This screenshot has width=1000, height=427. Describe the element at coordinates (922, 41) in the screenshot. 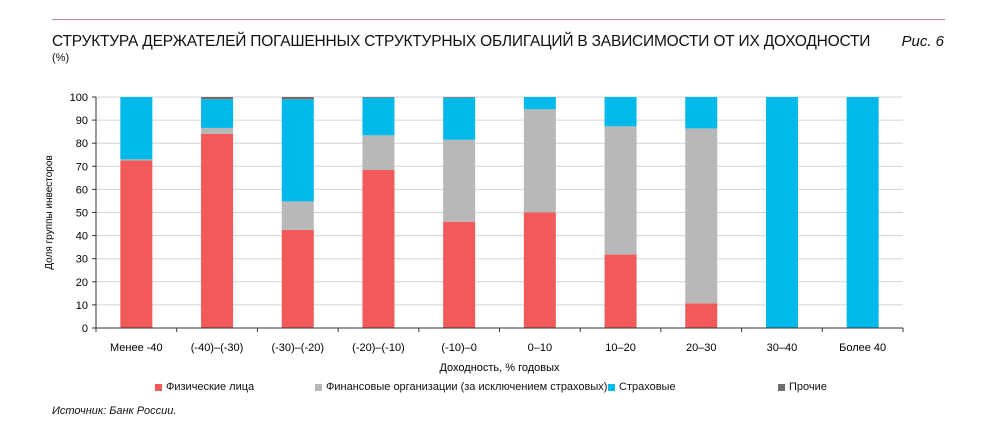

I see `figure-number: Рис. 6` at that location.